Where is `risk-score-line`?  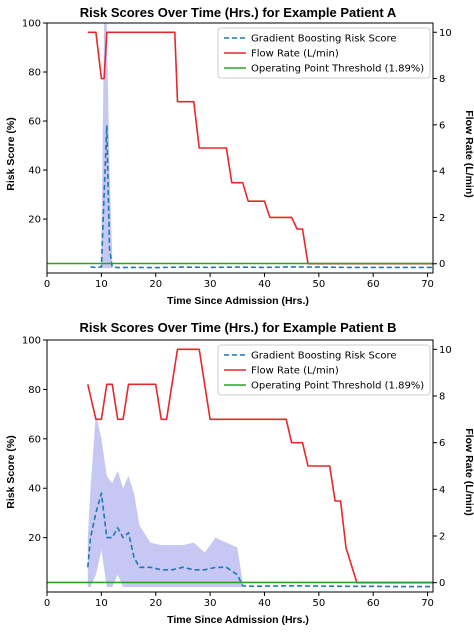
risk-score-line is located at coordinates (260, 540).